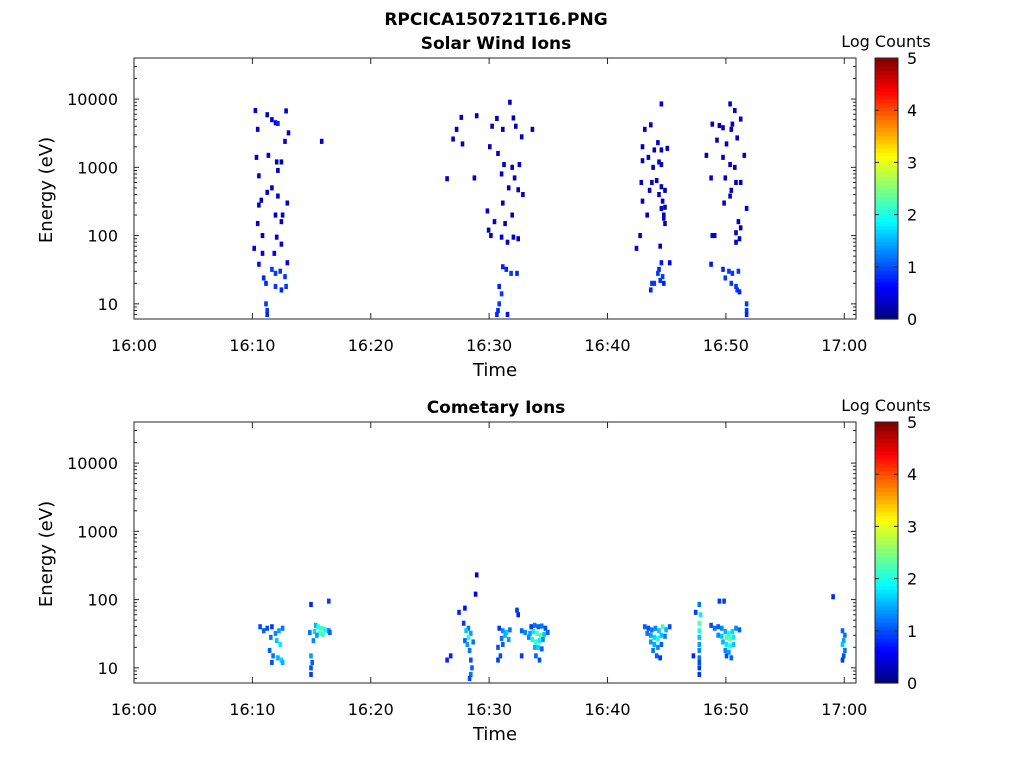 The height and width of the screenshot is (768, 1024). Describe the element at coordinates (496, 44) in the screenshot. I see `panel-title: Solar Wind Ions` at that location.